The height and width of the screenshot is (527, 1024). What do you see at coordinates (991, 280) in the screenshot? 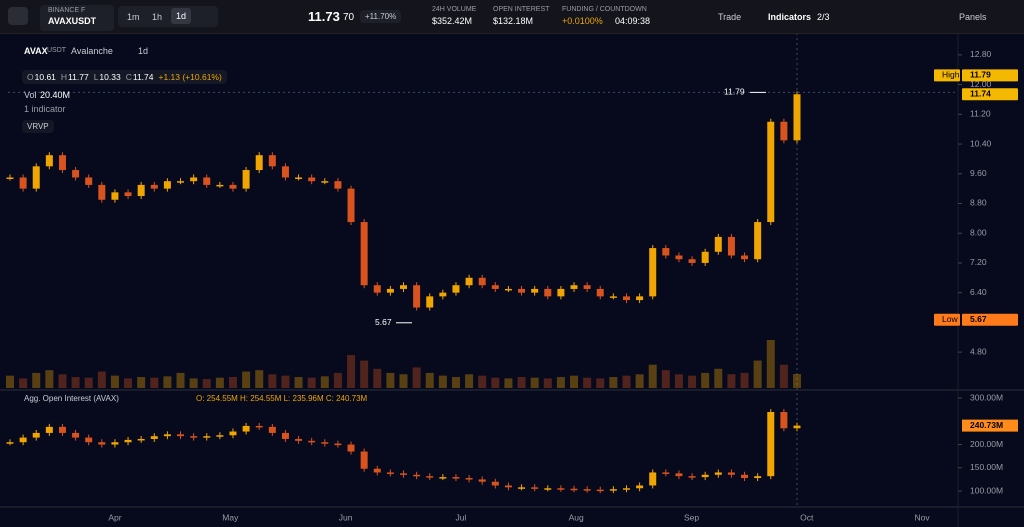
I see `price-axis-bg` at bounding box center [991, 280].